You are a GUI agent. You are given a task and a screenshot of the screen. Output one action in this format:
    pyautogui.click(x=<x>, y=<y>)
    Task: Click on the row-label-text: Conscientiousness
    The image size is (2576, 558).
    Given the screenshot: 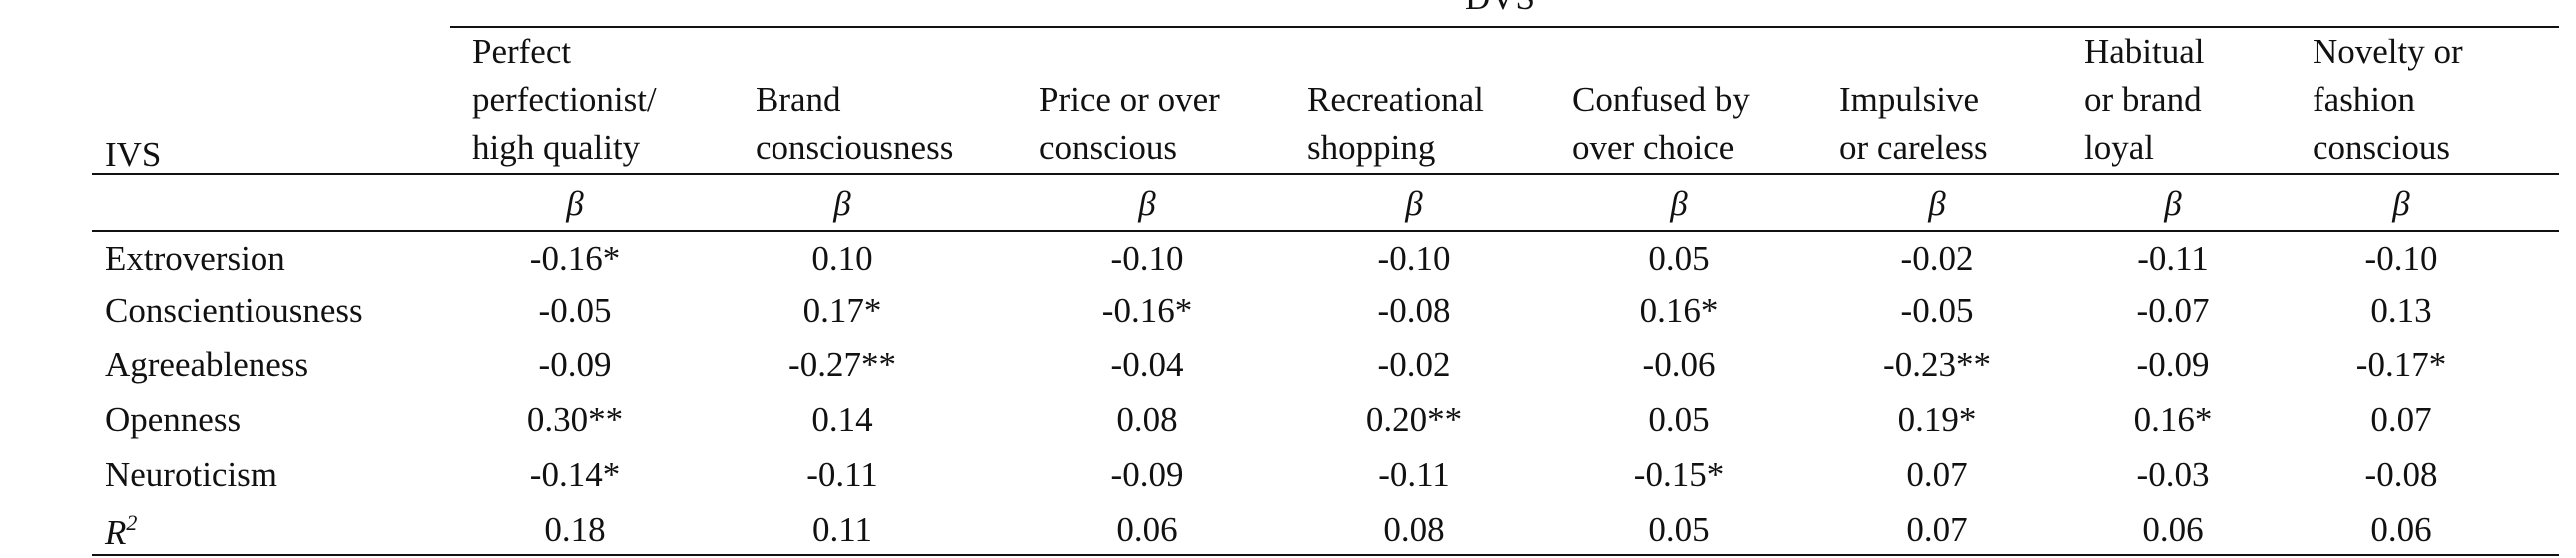 What is the action you would take?
    pyautogui.click(x=234, y=310)
    